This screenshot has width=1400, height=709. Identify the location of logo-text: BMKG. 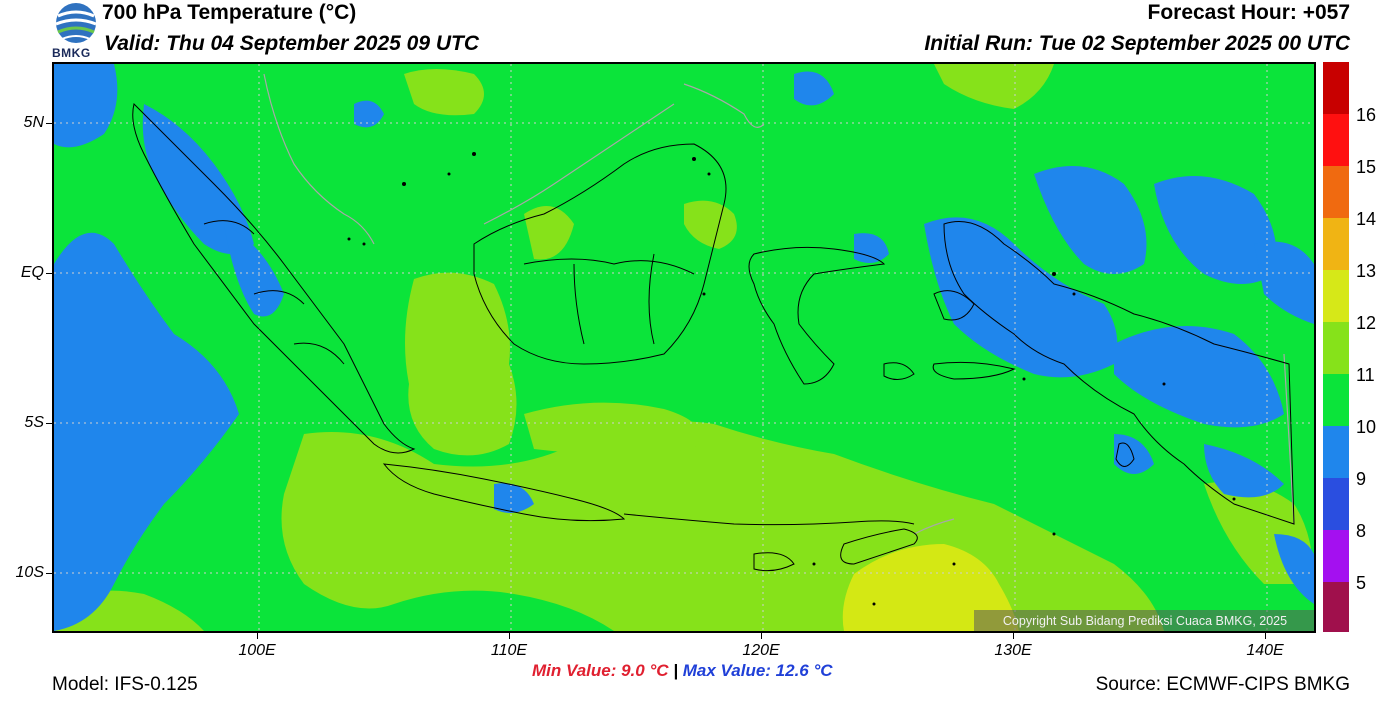
(71, 53).